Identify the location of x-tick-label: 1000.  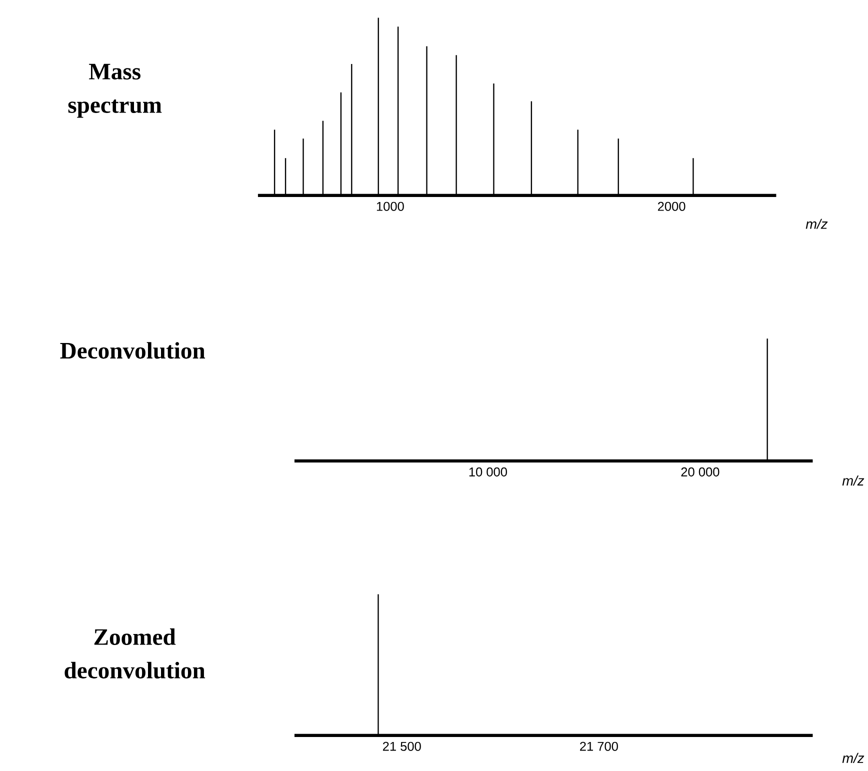
(390, 206).